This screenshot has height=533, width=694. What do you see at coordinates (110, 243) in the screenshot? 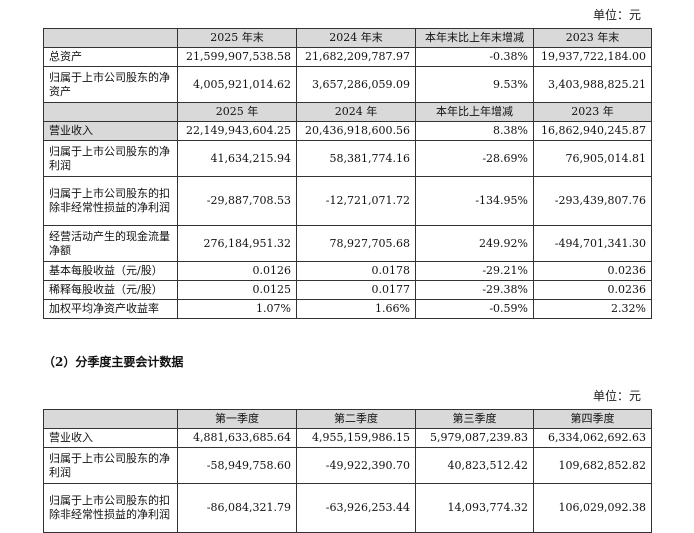
I see `row-label: 经营活动产生的现金流量净额` at bounding box center [110, 243].